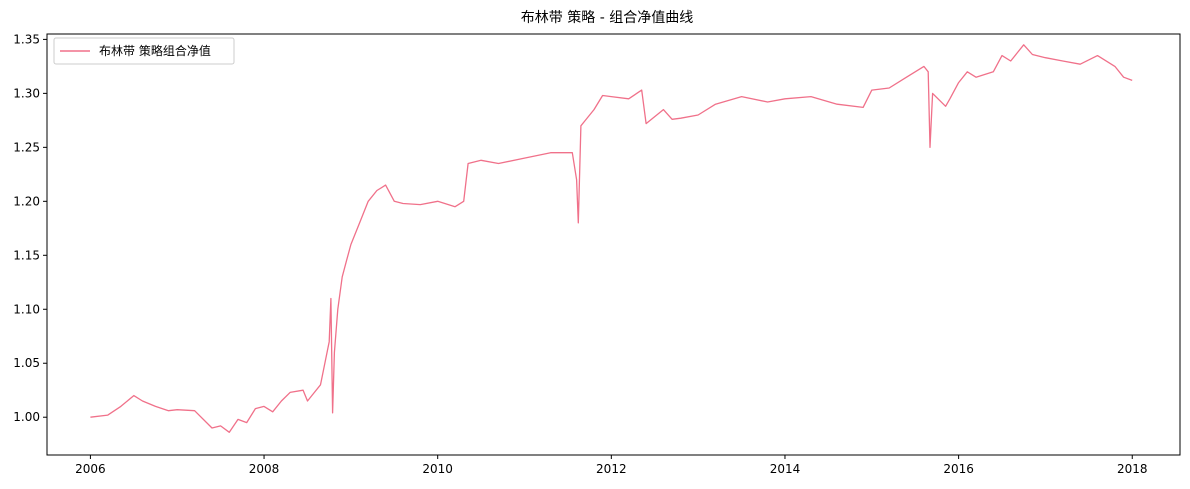  What do you see at coordinates (264, 469) in the screenshot?
I see `x-tick-label: 2008` at bounding box center [264, 469].